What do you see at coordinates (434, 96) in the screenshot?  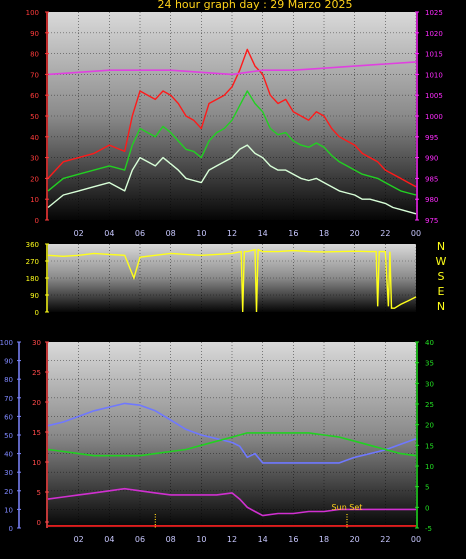 I see `tick-label: 1005` at bounding box center [434, 96].